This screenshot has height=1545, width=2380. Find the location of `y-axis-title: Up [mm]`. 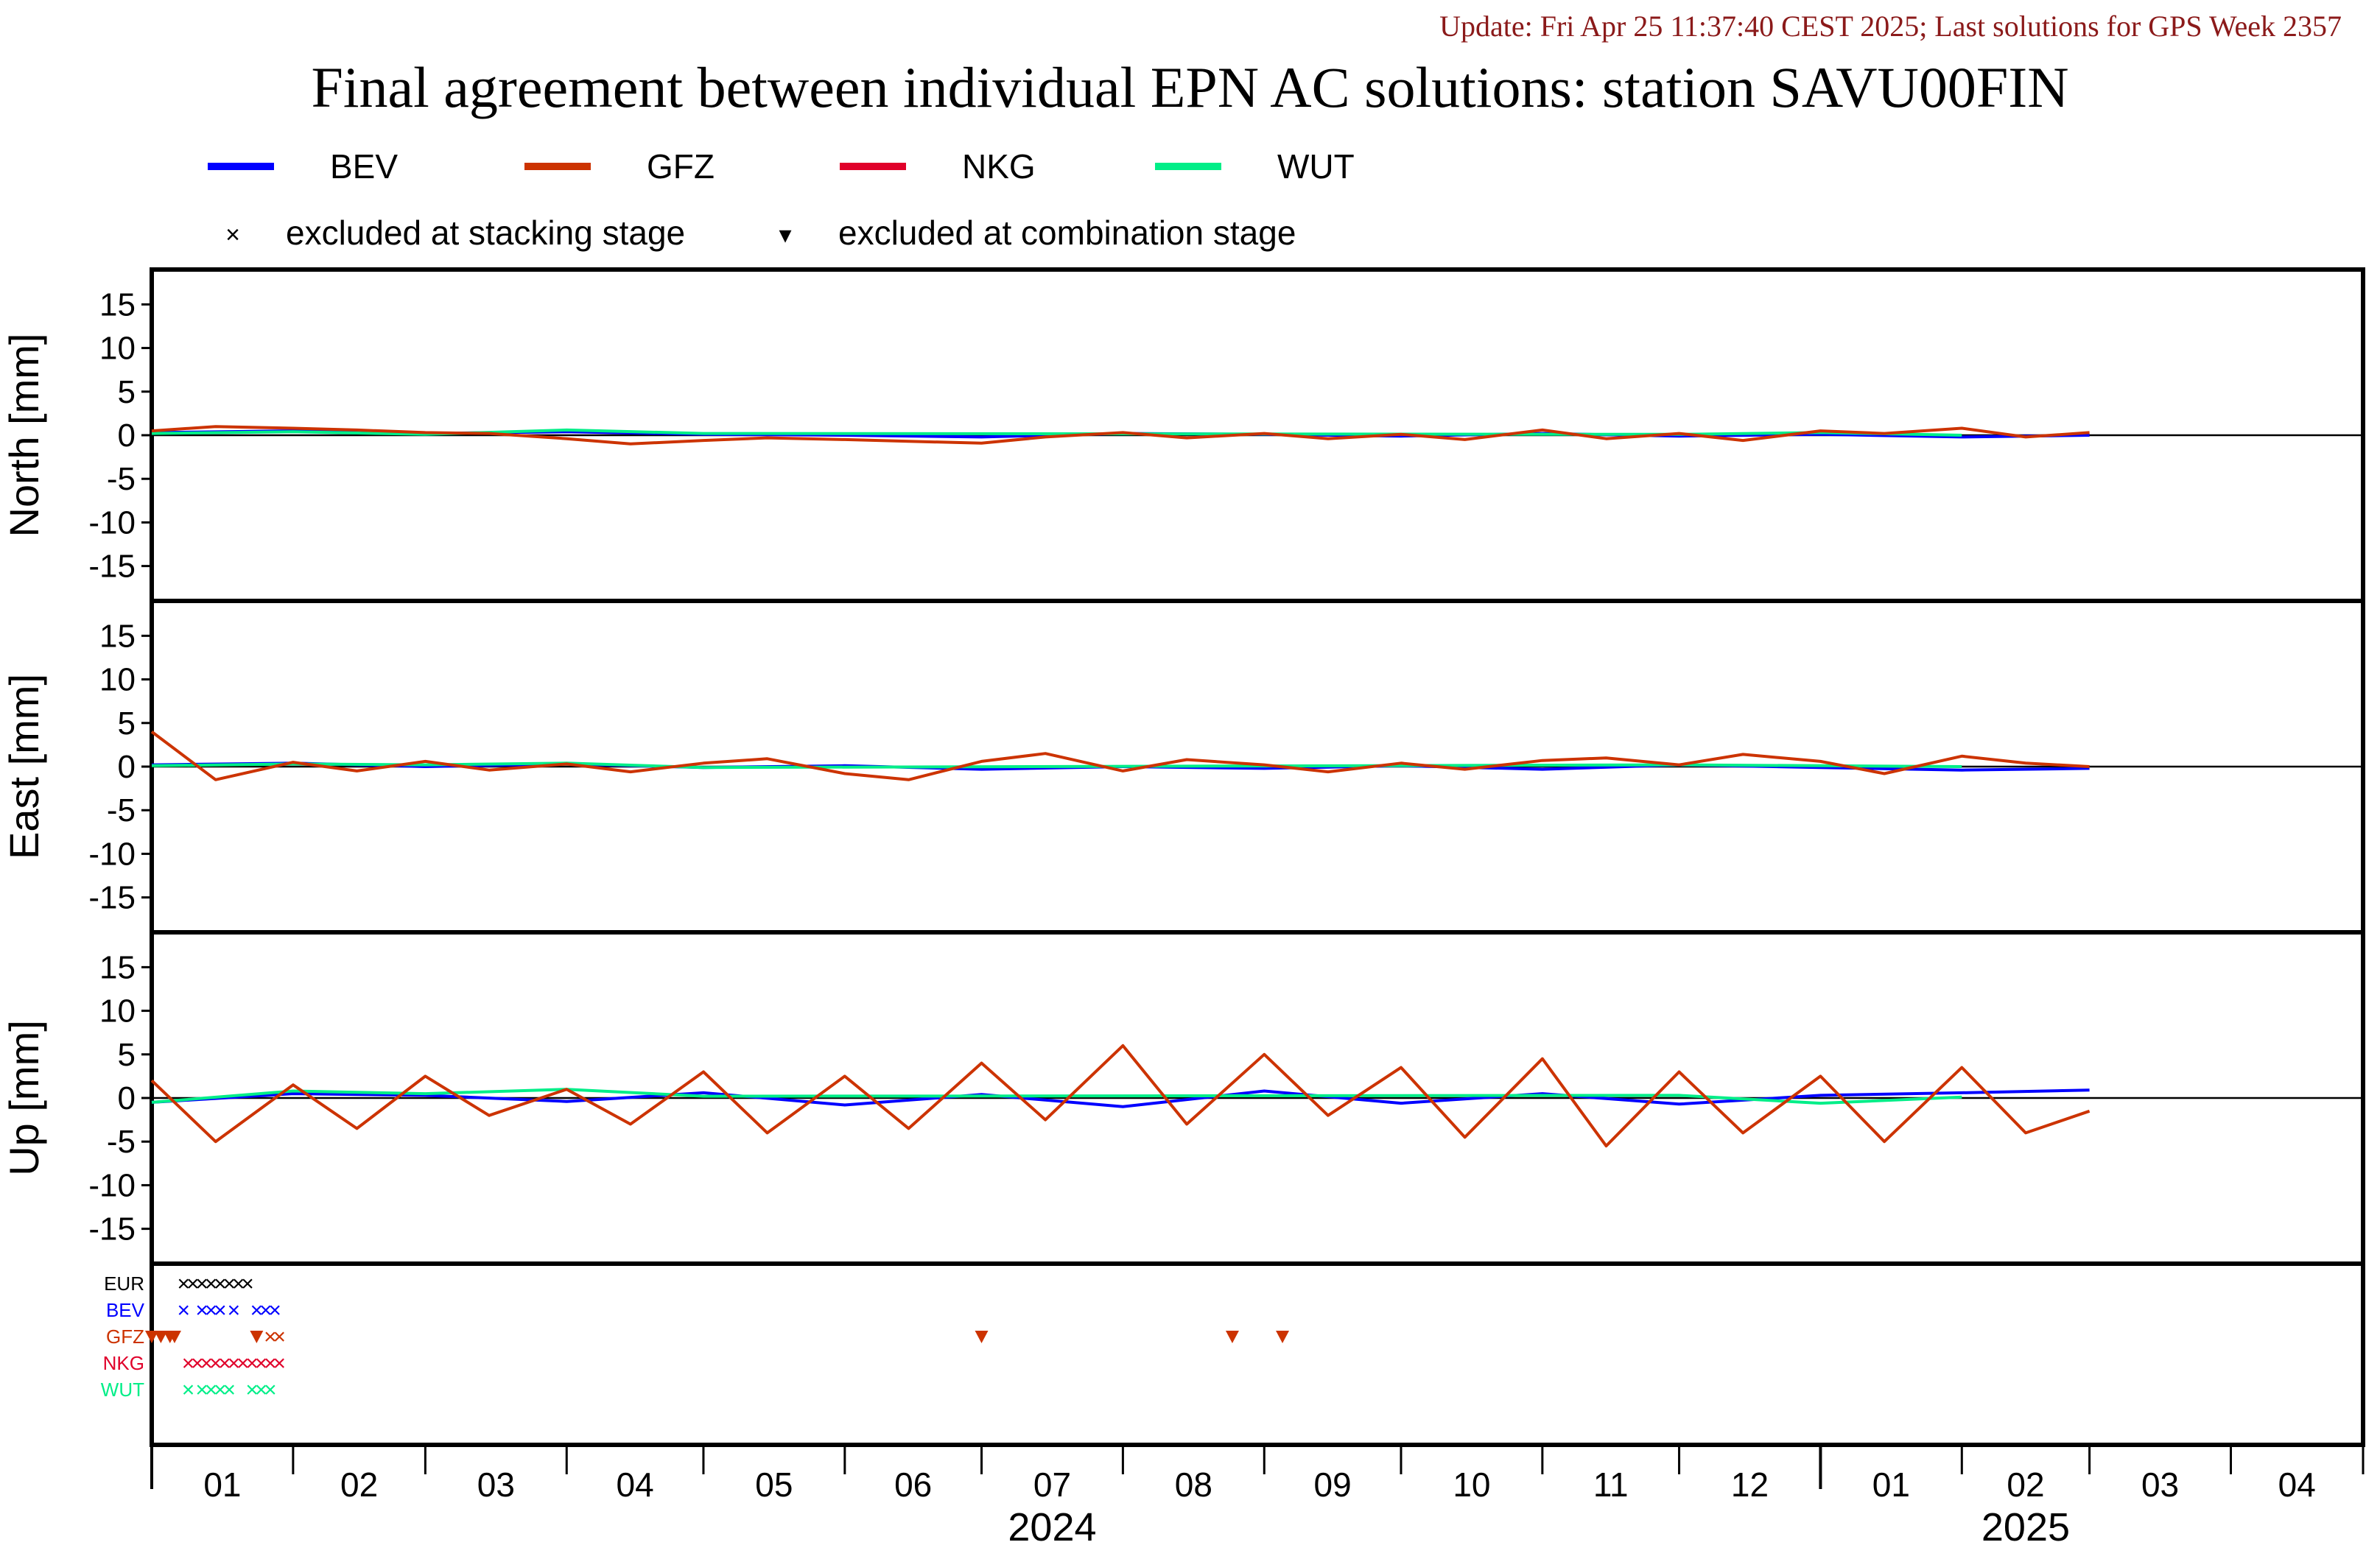

y-axis-title: Up [mm] is located at coordinates (24, 1098).